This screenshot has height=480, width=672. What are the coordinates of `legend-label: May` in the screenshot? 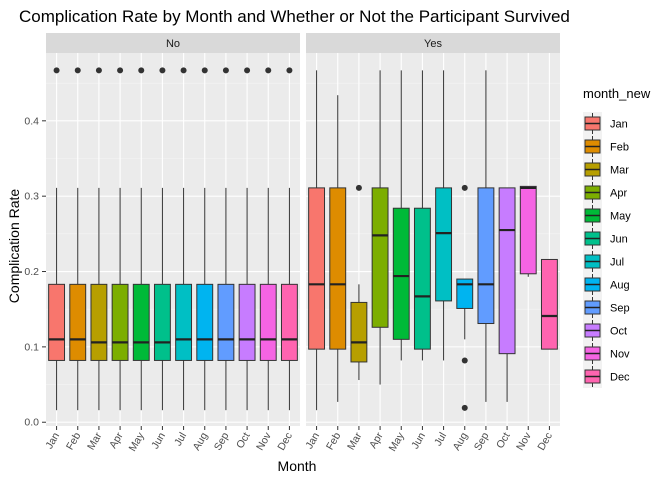 It's located at (620, 217).